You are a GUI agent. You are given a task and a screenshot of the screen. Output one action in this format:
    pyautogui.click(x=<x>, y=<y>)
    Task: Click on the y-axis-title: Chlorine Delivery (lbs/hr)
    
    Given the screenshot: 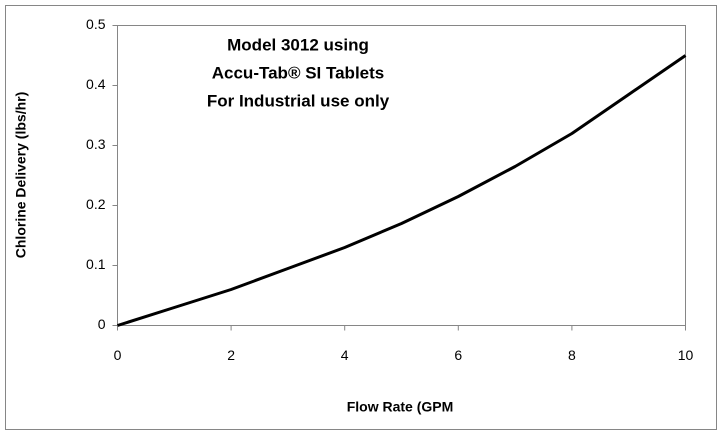 What is the action you would take?
    pyautogui.click(x=21, y=175)
    